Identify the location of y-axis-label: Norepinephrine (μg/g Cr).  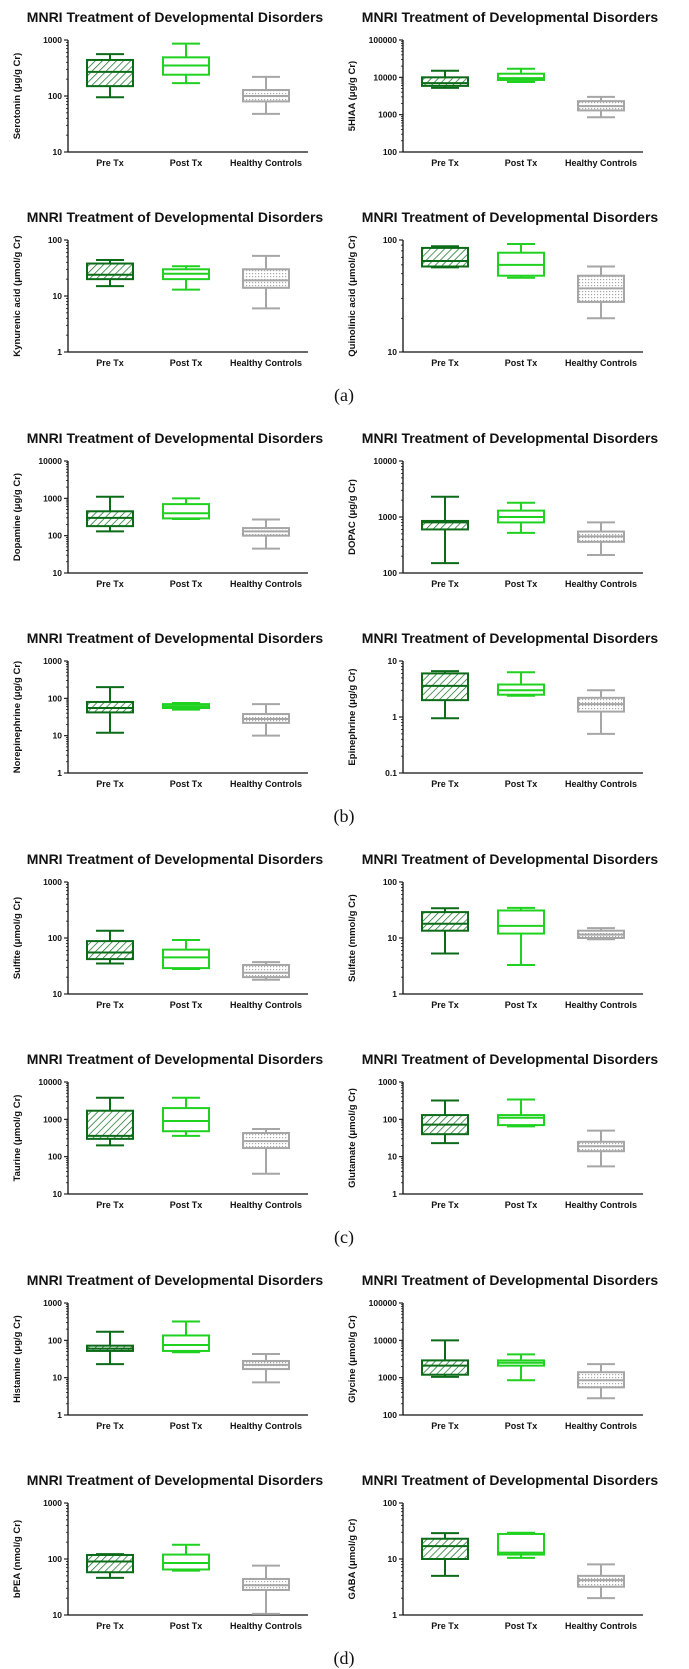
(17, 717).